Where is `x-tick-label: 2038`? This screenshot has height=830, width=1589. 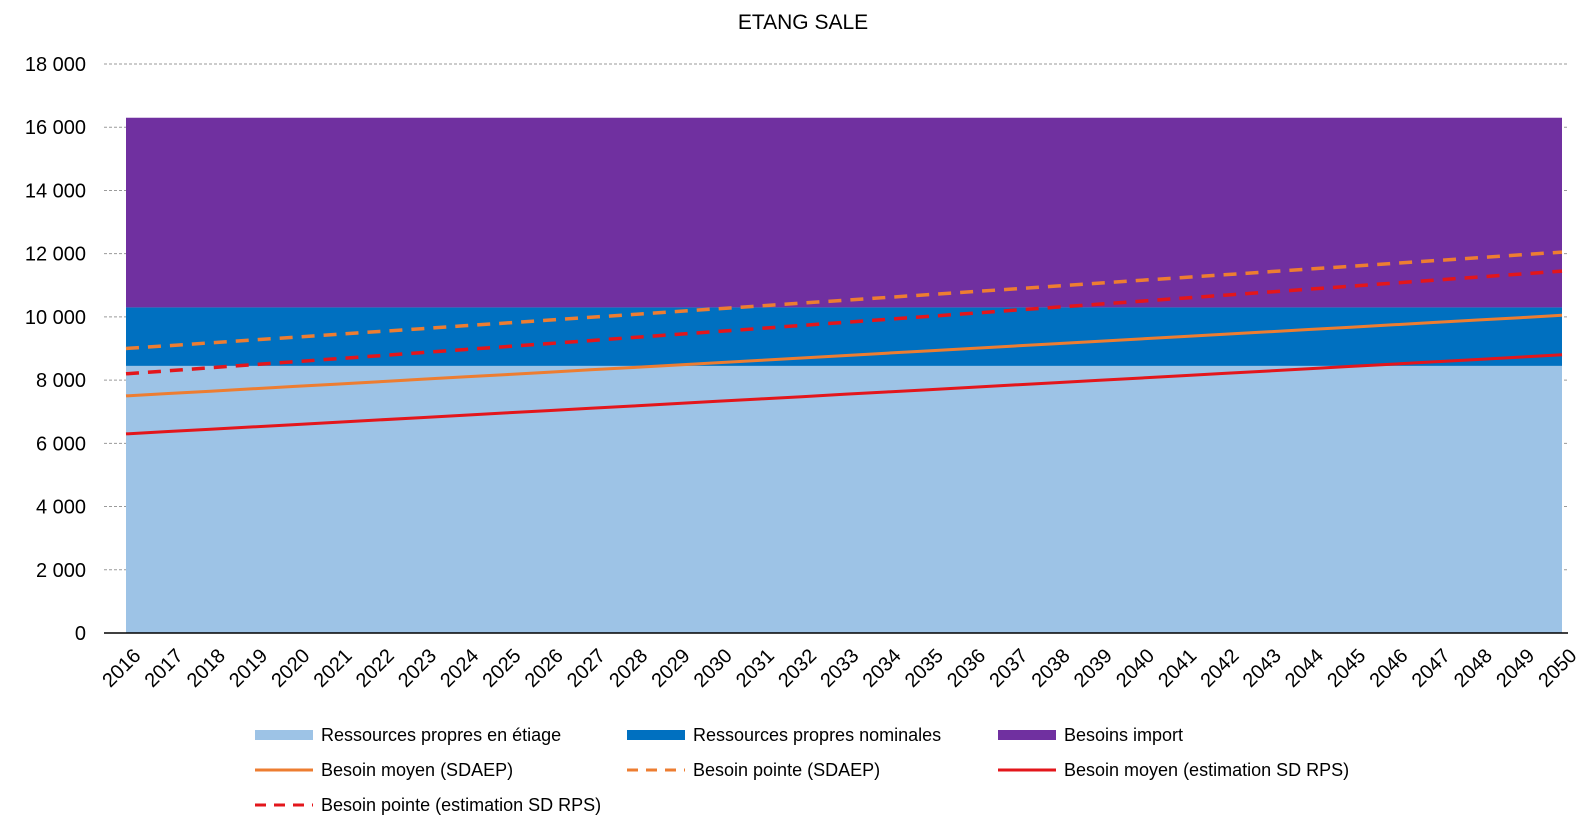 x-tick-label: 2038 is located at coordinates (1051, 668).